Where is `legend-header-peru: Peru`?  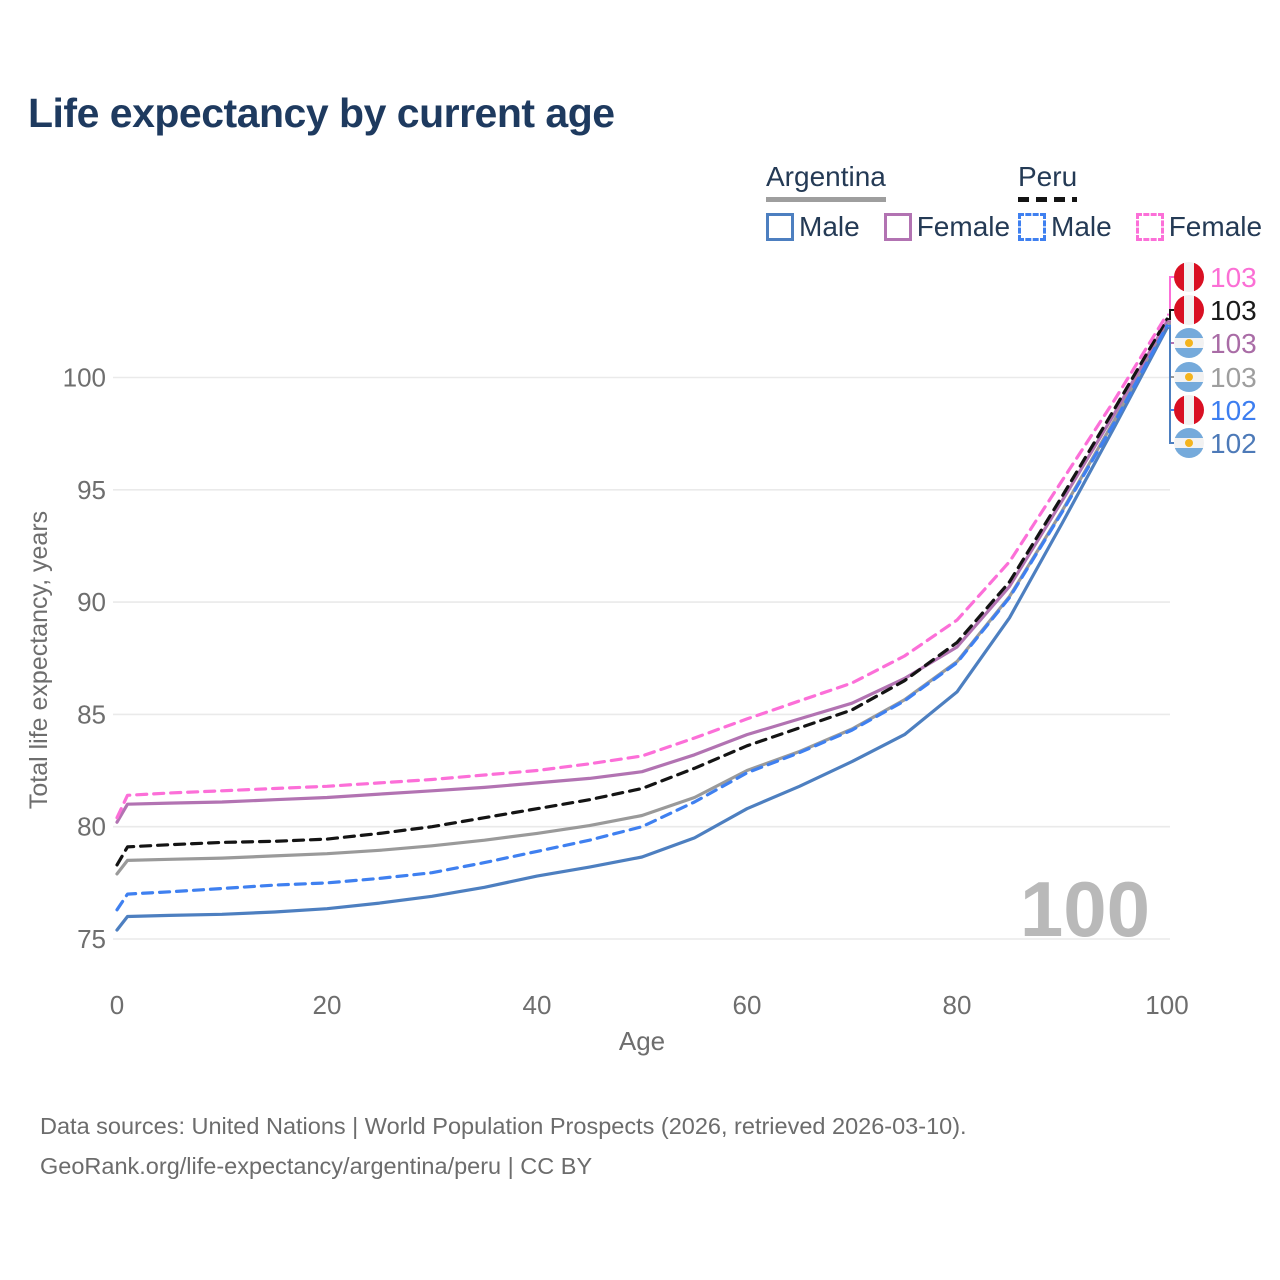 legend-header-peru: Peru is located at coordinates (1048, 181).